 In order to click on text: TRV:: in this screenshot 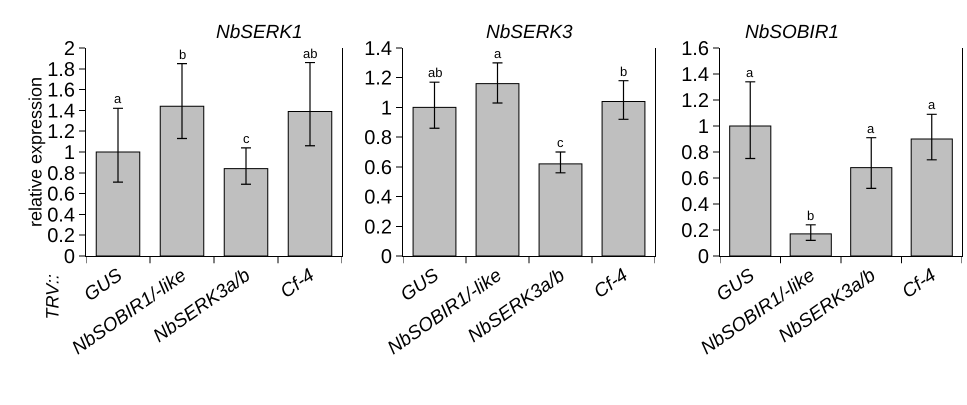, I will do `click(52, 297)`.